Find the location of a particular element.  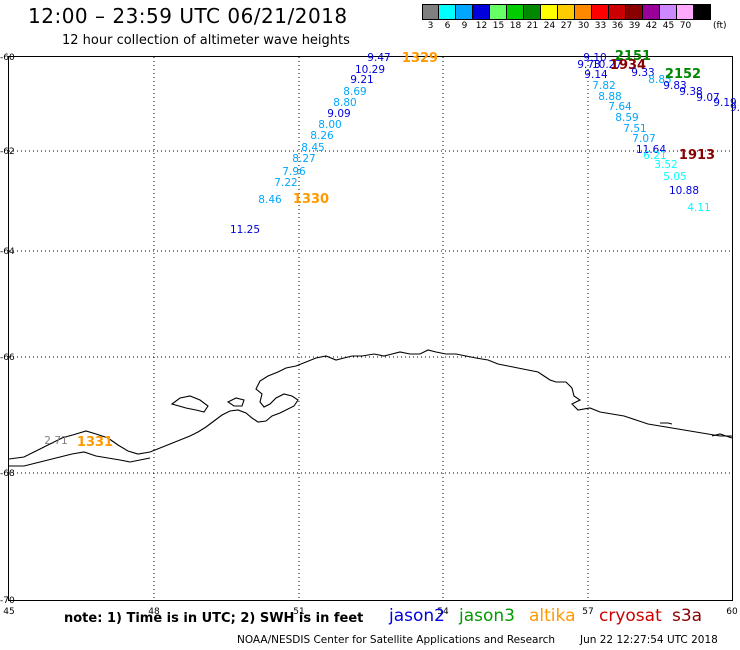

swh-value-label: 7.64 is located at coordinates (620, 107).